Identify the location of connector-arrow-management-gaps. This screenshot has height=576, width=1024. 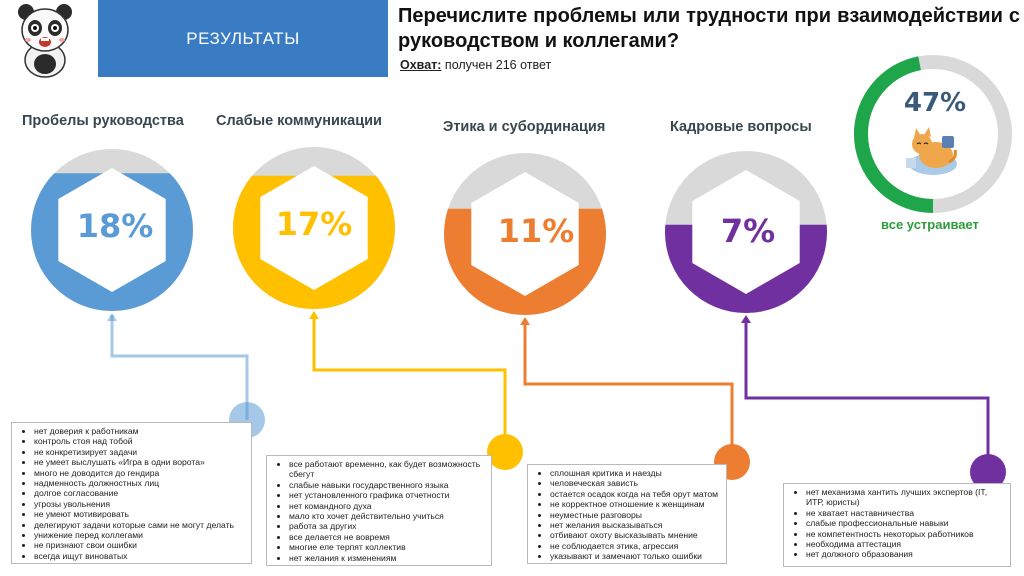
(112, 317).